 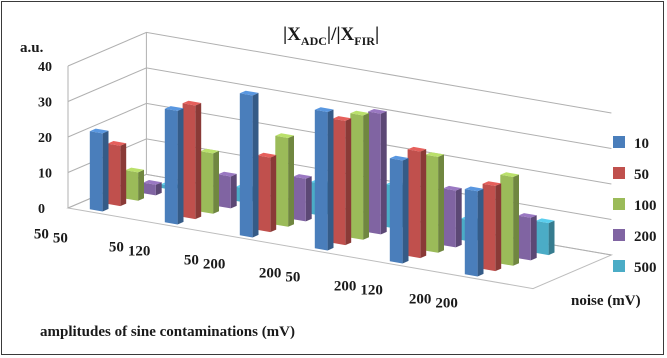 I want to click on y-tick-label: 40, so click(x=45, y=67).